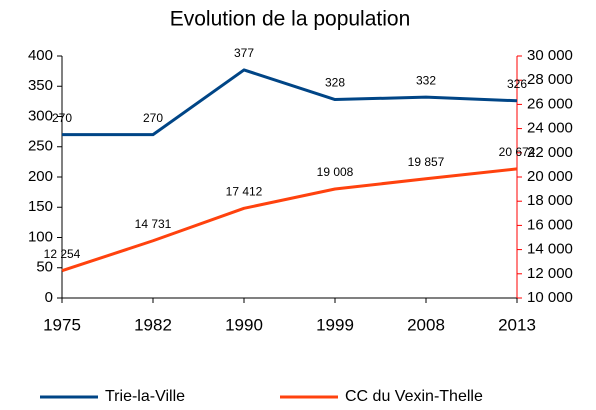  What do you see at coordinates (550, 273) in the screenshot?
I see `y2-tick-label: 12 000` at bounding box center [550, 273].